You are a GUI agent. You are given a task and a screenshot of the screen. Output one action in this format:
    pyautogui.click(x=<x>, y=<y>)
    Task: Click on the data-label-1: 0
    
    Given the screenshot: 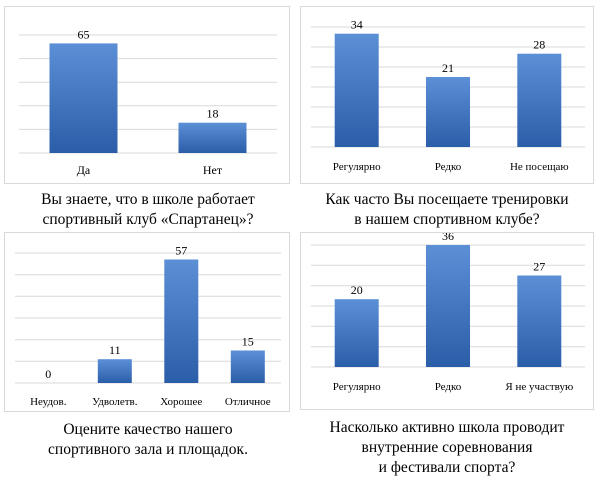 What is the action you would take?
    pyautogui.click(x=48, y=374)
    